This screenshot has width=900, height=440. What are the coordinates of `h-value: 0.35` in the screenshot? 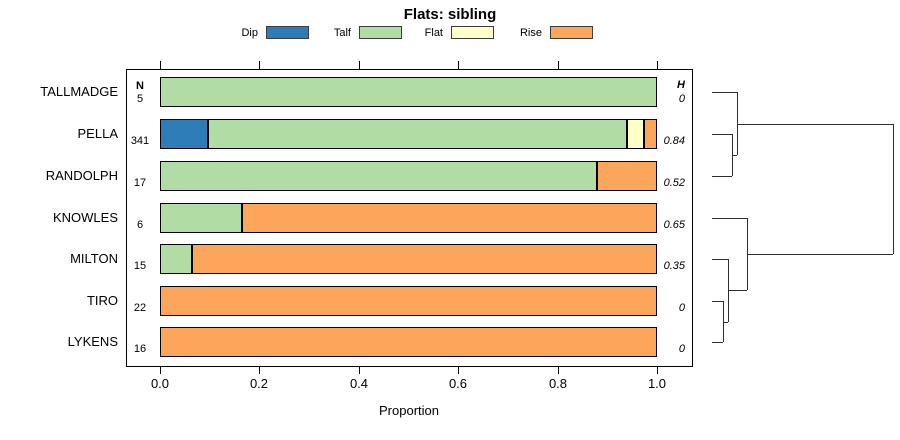 It's located at (674, 266).